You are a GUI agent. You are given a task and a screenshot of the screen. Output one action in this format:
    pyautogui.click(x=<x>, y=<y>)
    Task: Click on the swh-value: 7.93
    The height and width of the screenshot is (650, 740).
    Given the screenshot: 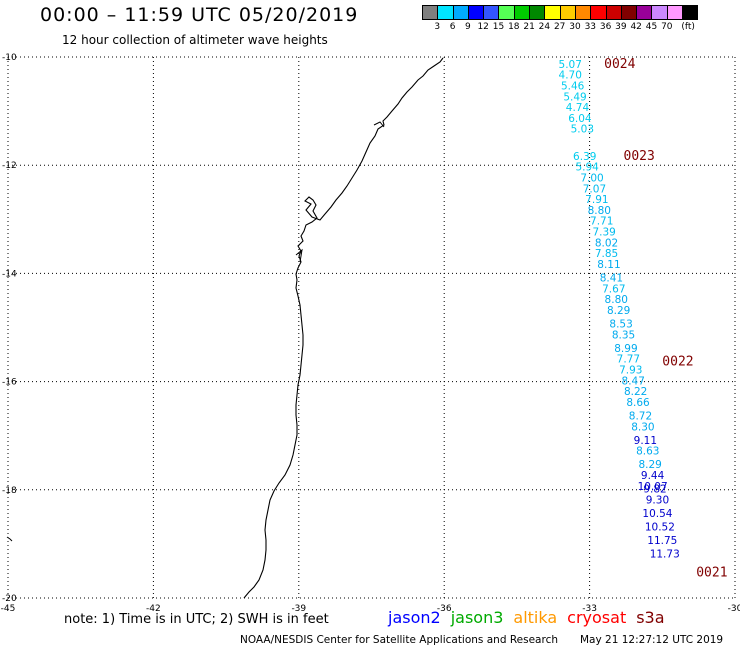 What is the action you would take?
    pyautogui.click(x=630, y=370)
    